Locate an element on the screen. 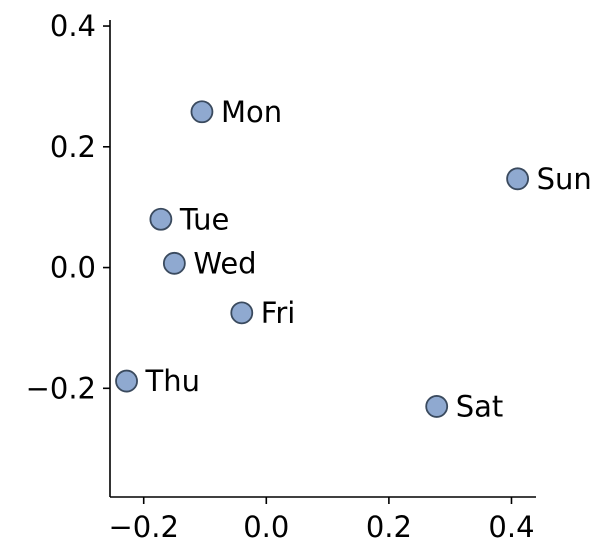 The width and height of the screenshot is (612, 560). x-tick-label: 0.0 is located at coordinates (266, 527).